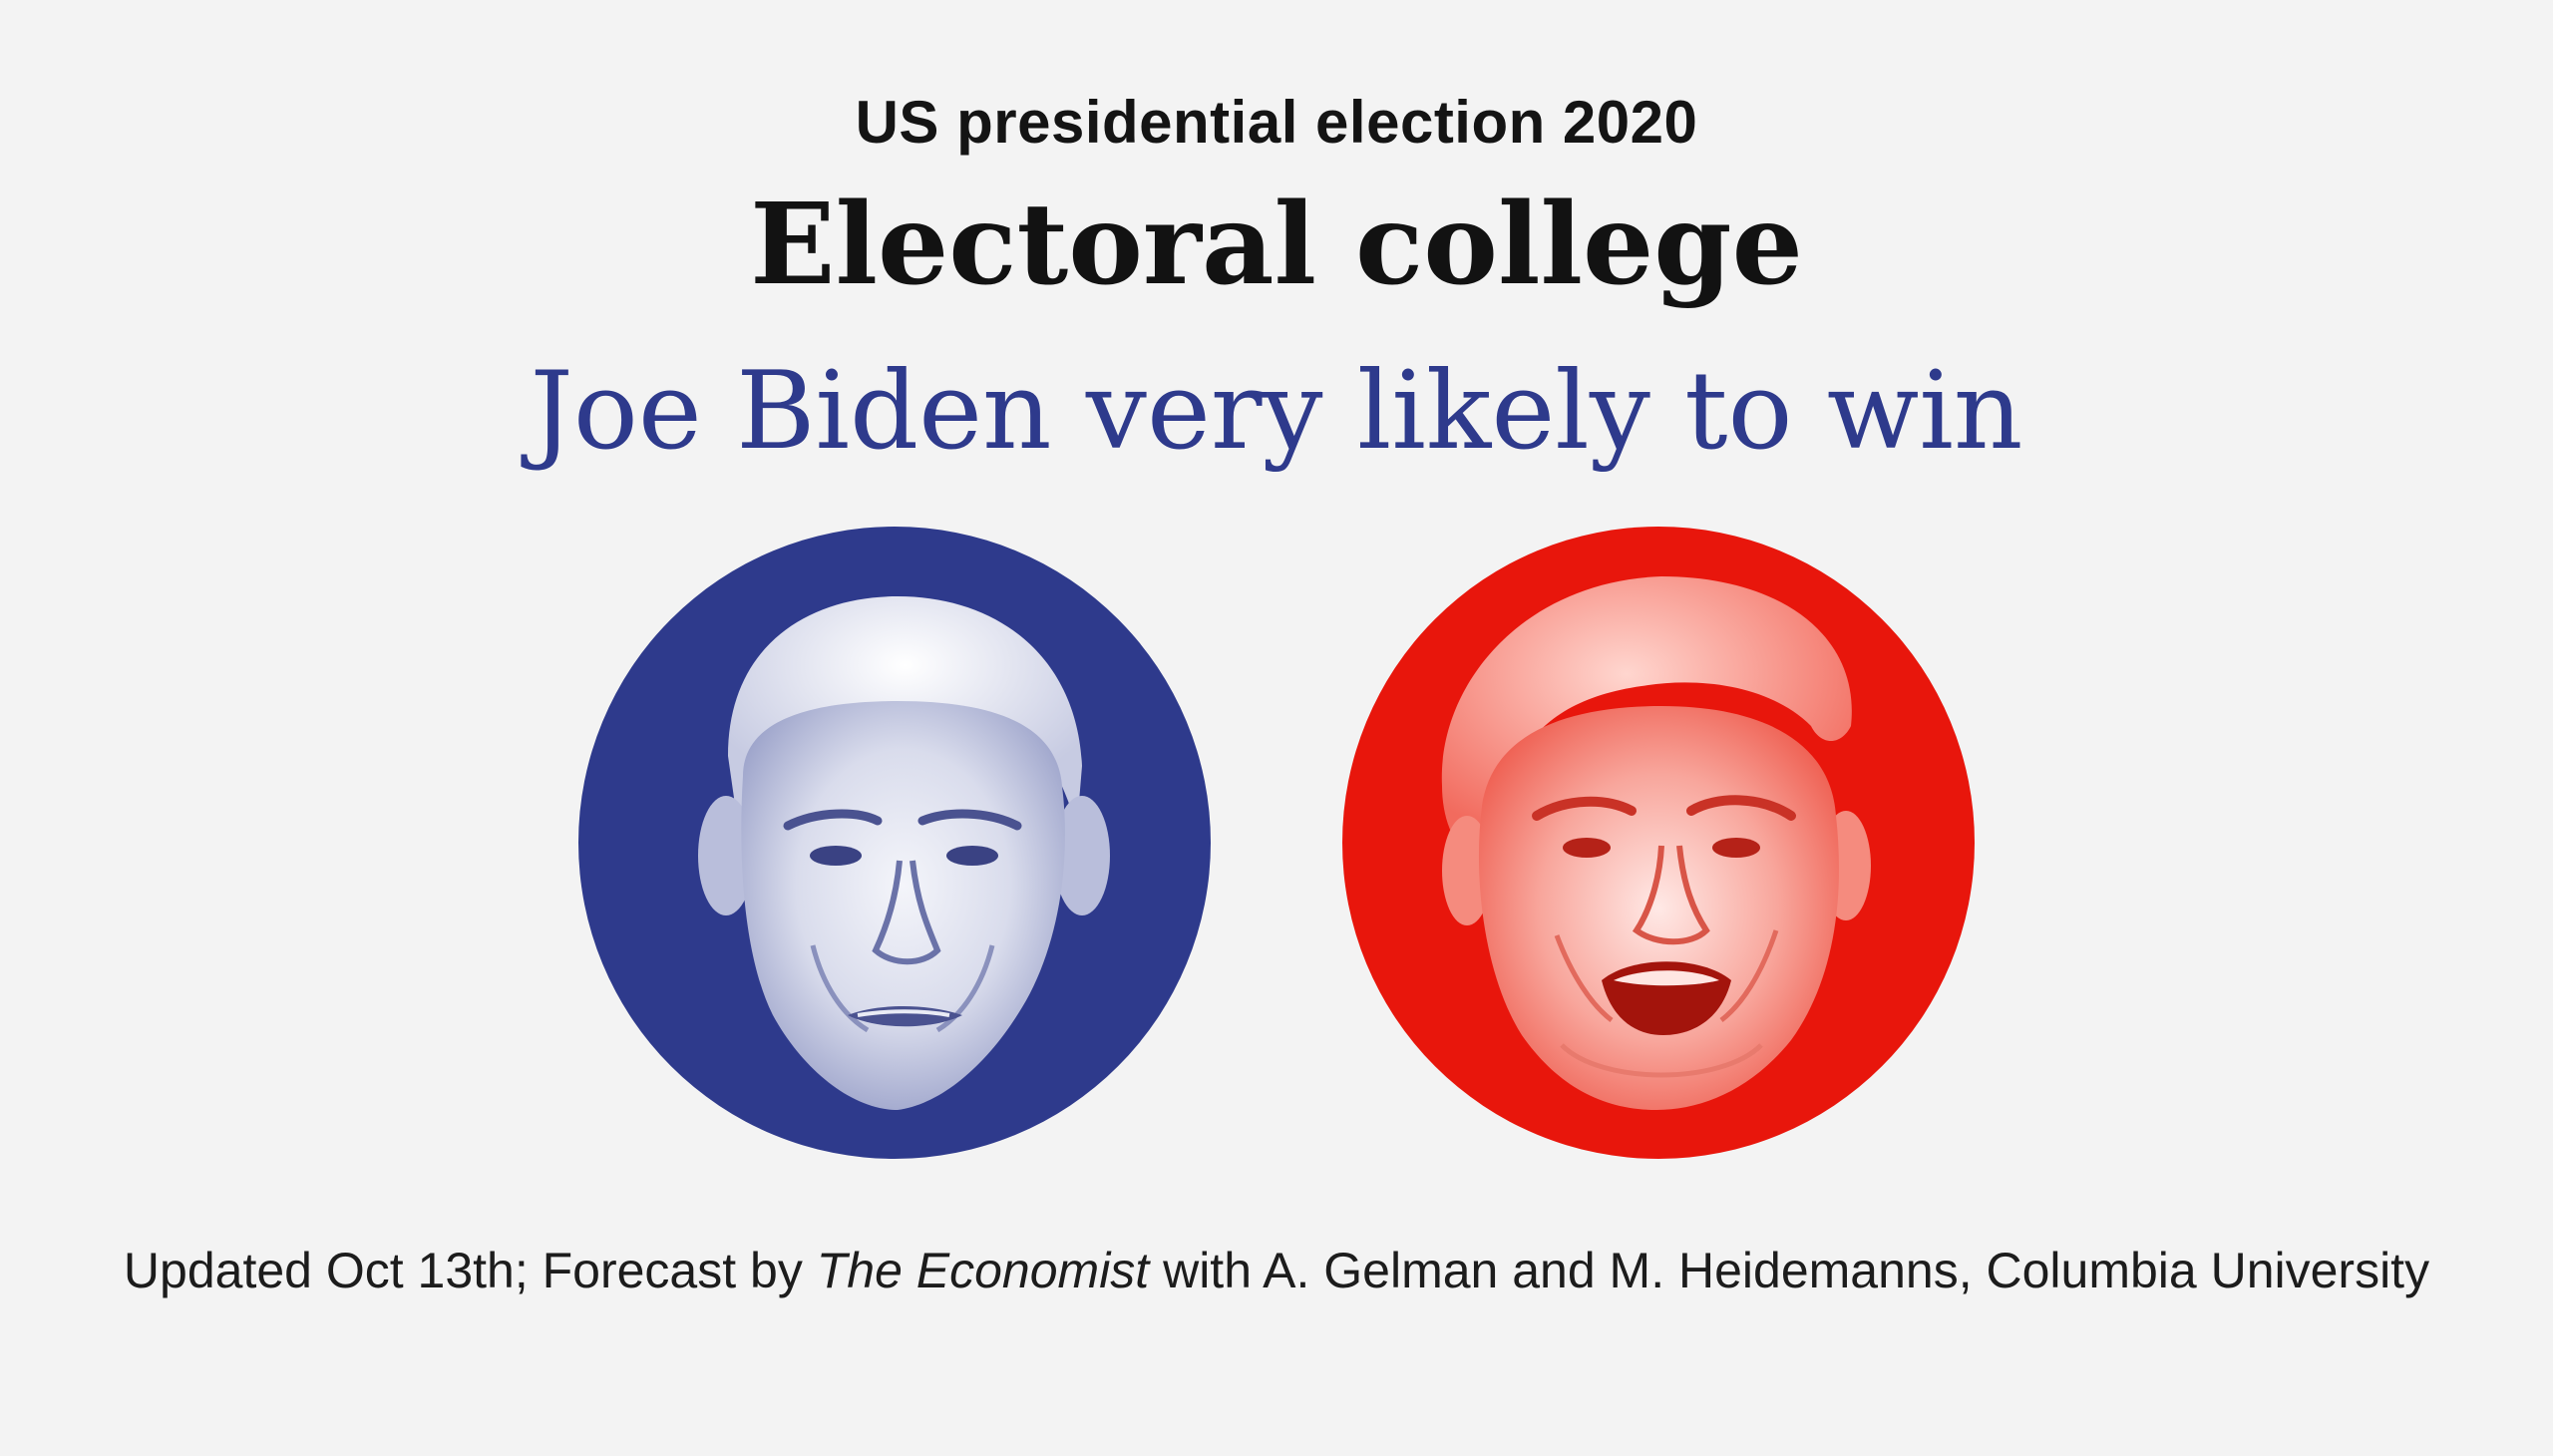  I want to click on footnote-publication: The Economist, so click(983, 1270).